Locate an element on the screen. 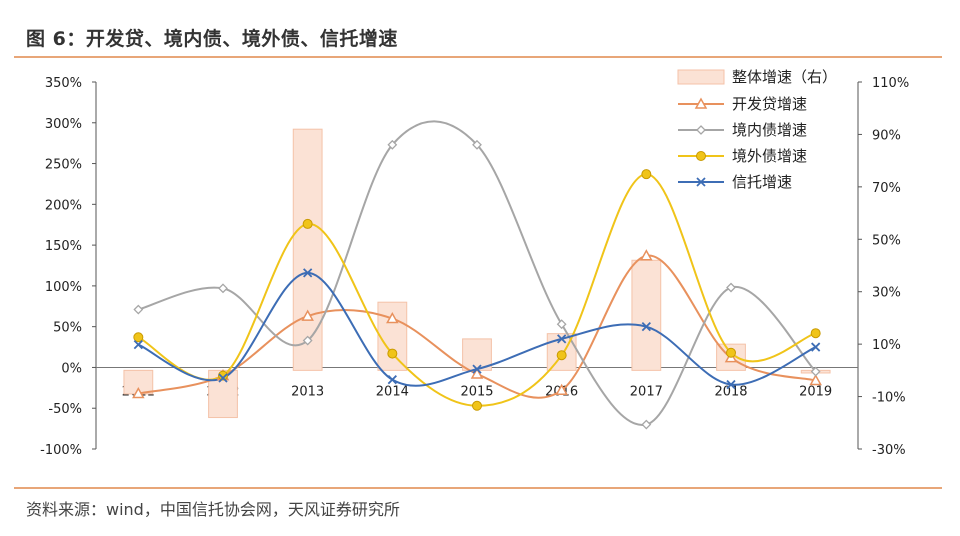 The width and height of the screenshot is (960, 536). right-tick-label: 50% is located at coordinates (886, 240).